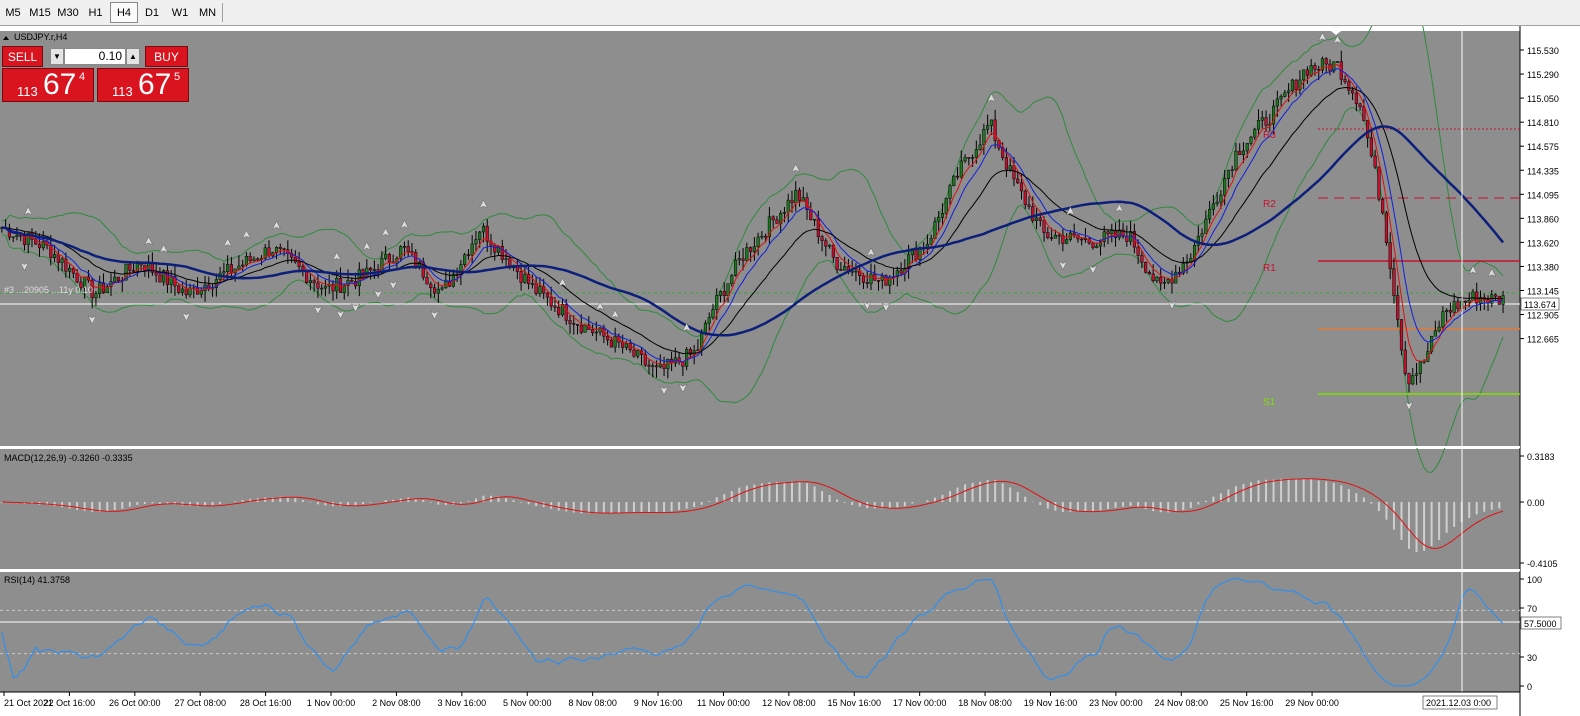  I want to click on r3-label: R3, so click(1269, 135).